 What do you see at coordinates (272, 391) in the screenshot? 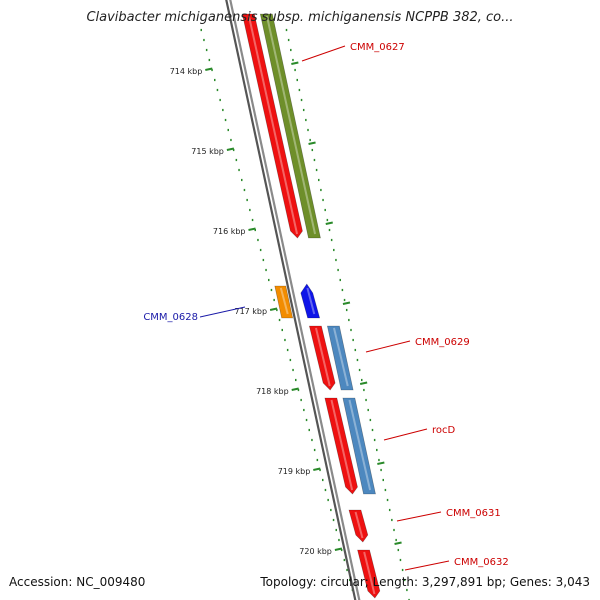
I see `tick-label: 718 kbp` at bounding box center [272, 391].